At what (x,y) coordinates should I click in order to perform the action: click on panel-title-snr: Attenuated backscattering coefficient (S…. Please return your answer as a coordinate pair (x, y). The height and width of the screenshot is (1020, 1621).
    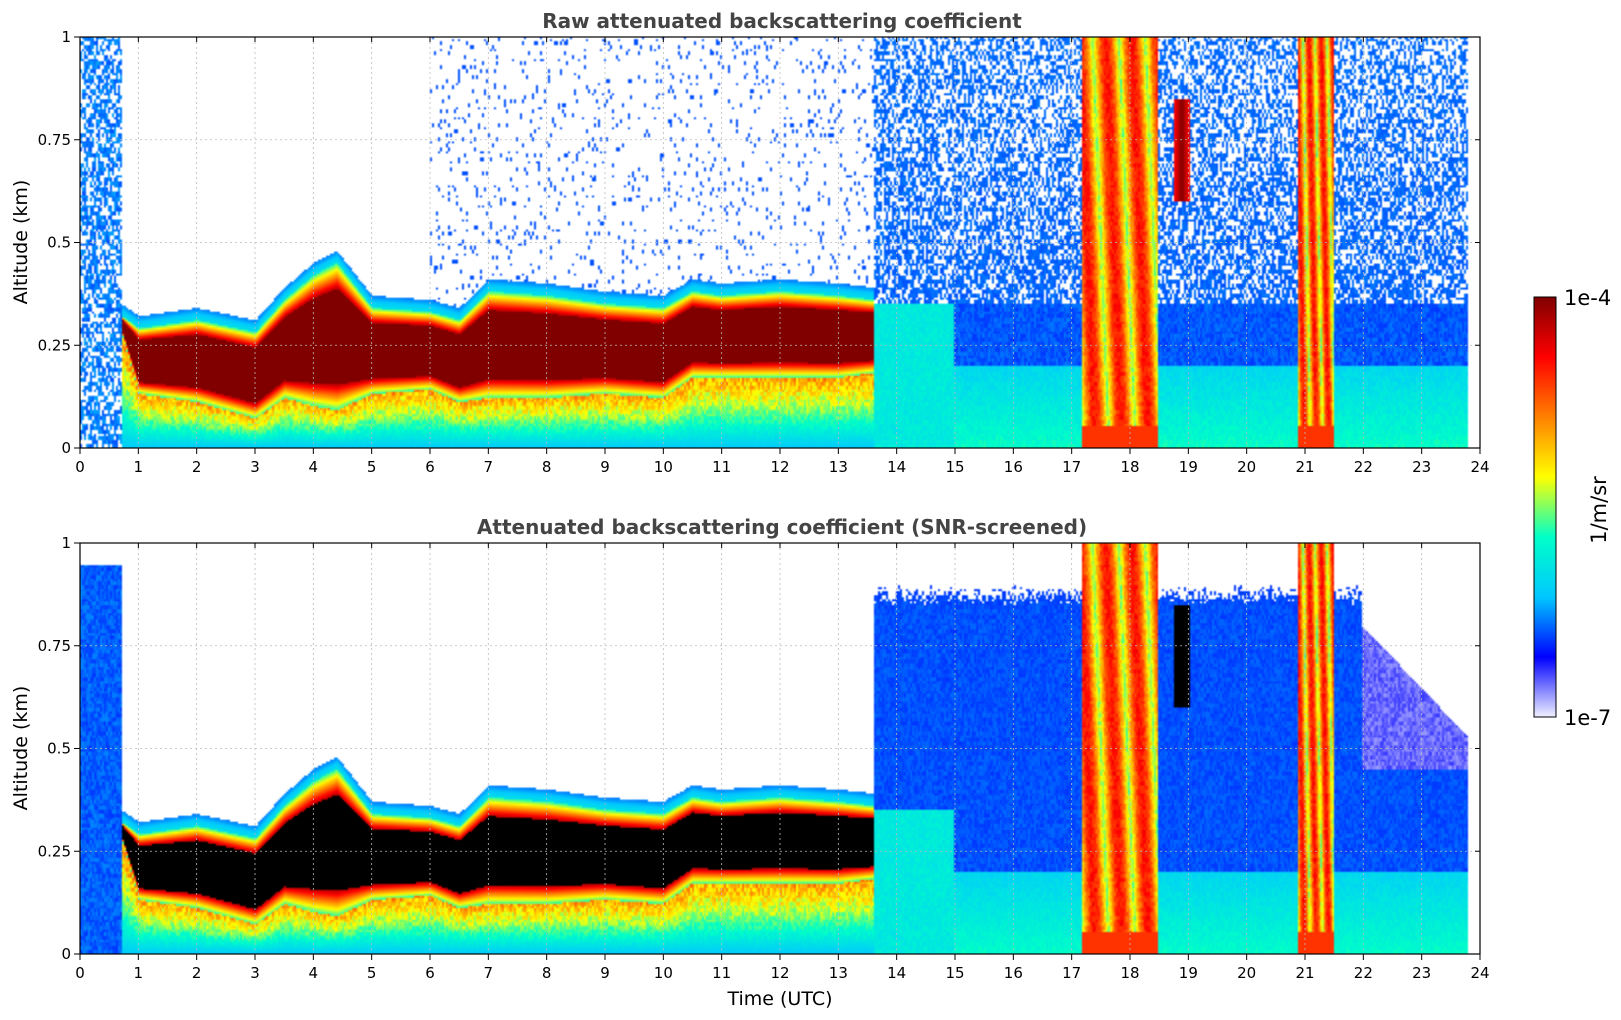
    Looking at the image, I should click on (782, 527).